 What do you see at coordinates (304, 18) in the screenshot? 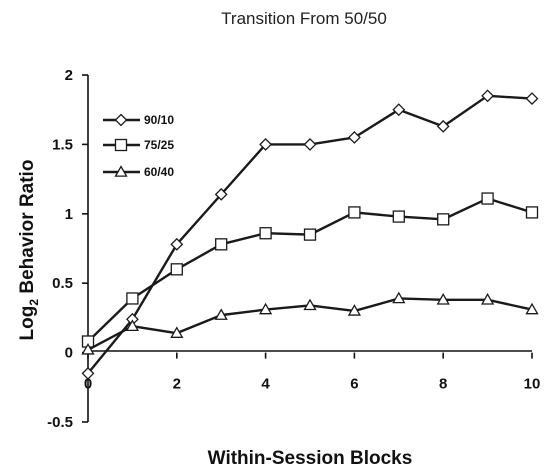
I see `chart-title: Transition From 50/50` at bounding box center [304, 18].